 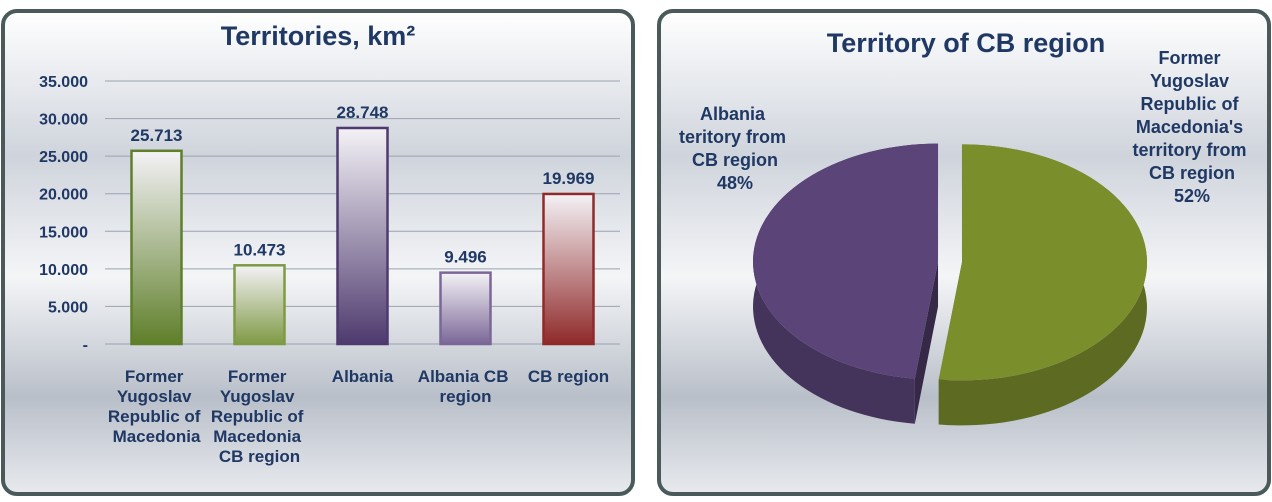 I want to click on y-tick-label: 5.000, so click(x=68, y=307).